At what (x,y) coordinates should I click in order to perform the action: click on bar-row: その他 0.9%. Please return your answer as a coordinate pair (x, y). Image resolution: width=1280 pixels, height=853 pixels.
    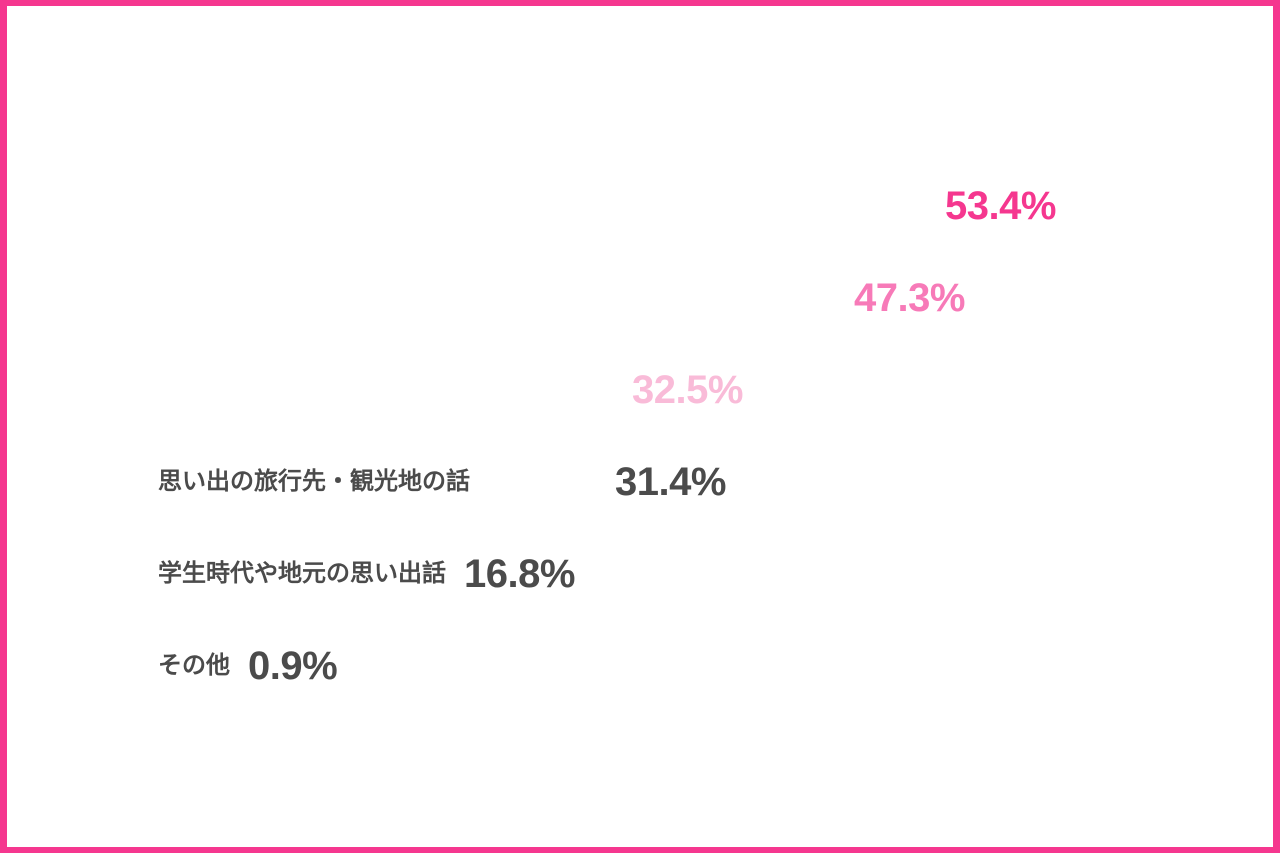
    Looking at the image, I should click on (686, 666).